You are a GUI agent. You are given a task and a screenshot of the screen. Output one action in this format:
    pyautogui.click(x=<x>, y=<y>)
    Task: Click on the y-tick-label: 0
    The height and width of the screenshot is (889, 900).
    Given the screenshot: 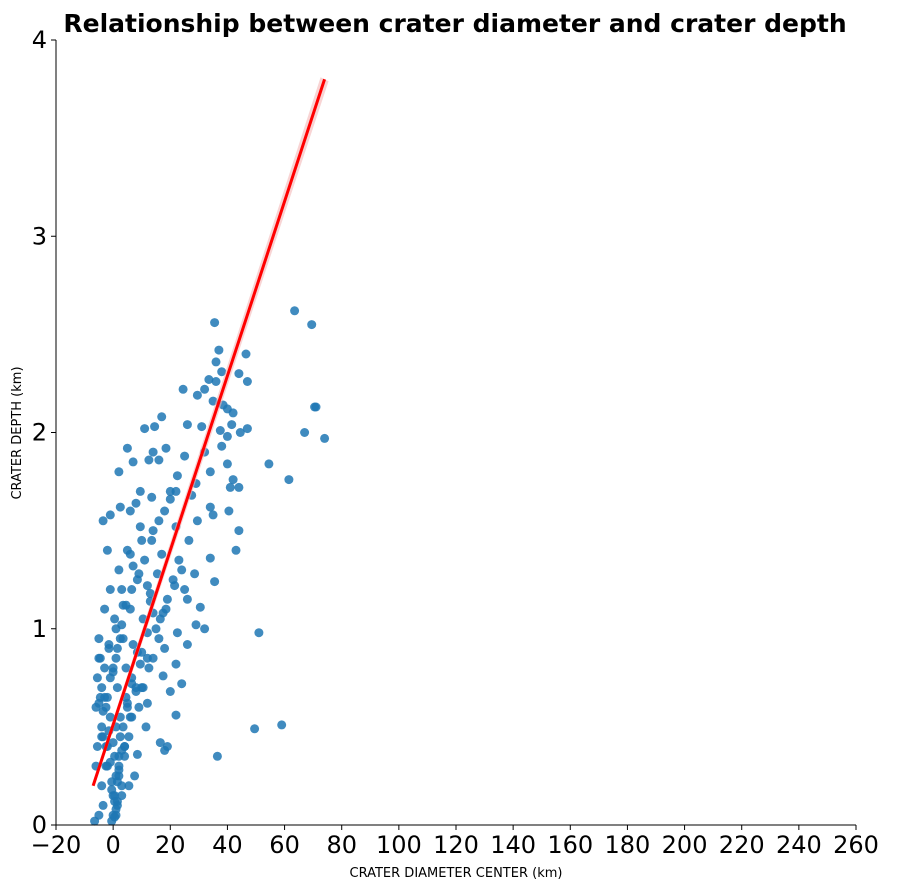 What is the action you would take?
    pyautogui.click(x=39, y=825)
    